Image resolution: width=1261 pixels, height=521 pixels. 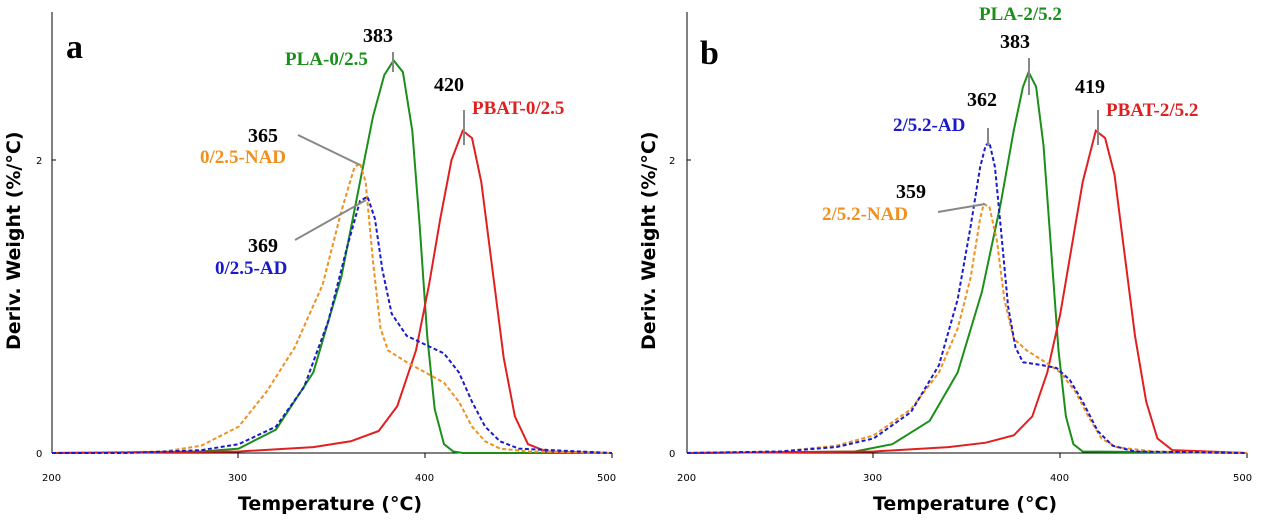 I want to click on panel-a-peak-369: 369, so click(x=263, y=246).